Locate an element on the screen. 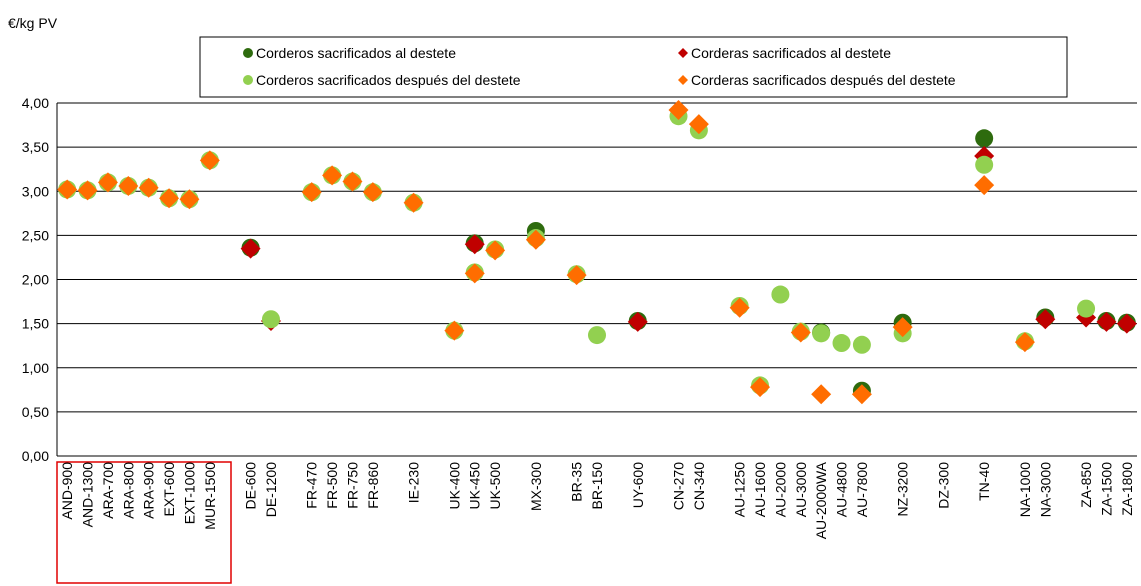  y-tick-label: 2,50 is located at coordinates (35, 235).